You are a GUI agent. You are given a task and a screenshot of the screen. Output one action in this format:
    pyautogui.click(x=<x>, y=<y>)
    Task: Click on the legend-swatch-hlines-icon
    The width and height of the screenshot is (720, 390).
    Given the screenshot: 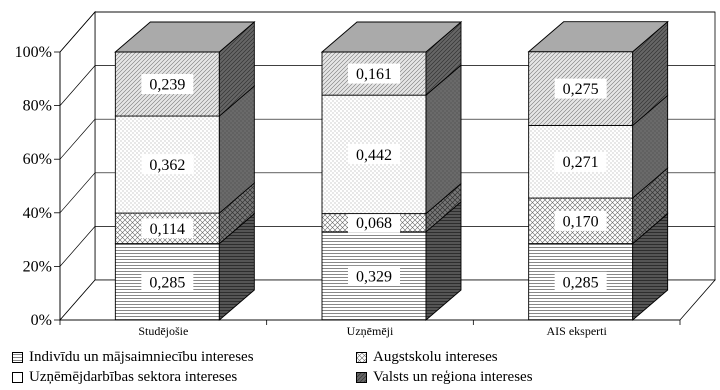 What is the action you would take?
    pyautogui.click(x=17, y=357)
    